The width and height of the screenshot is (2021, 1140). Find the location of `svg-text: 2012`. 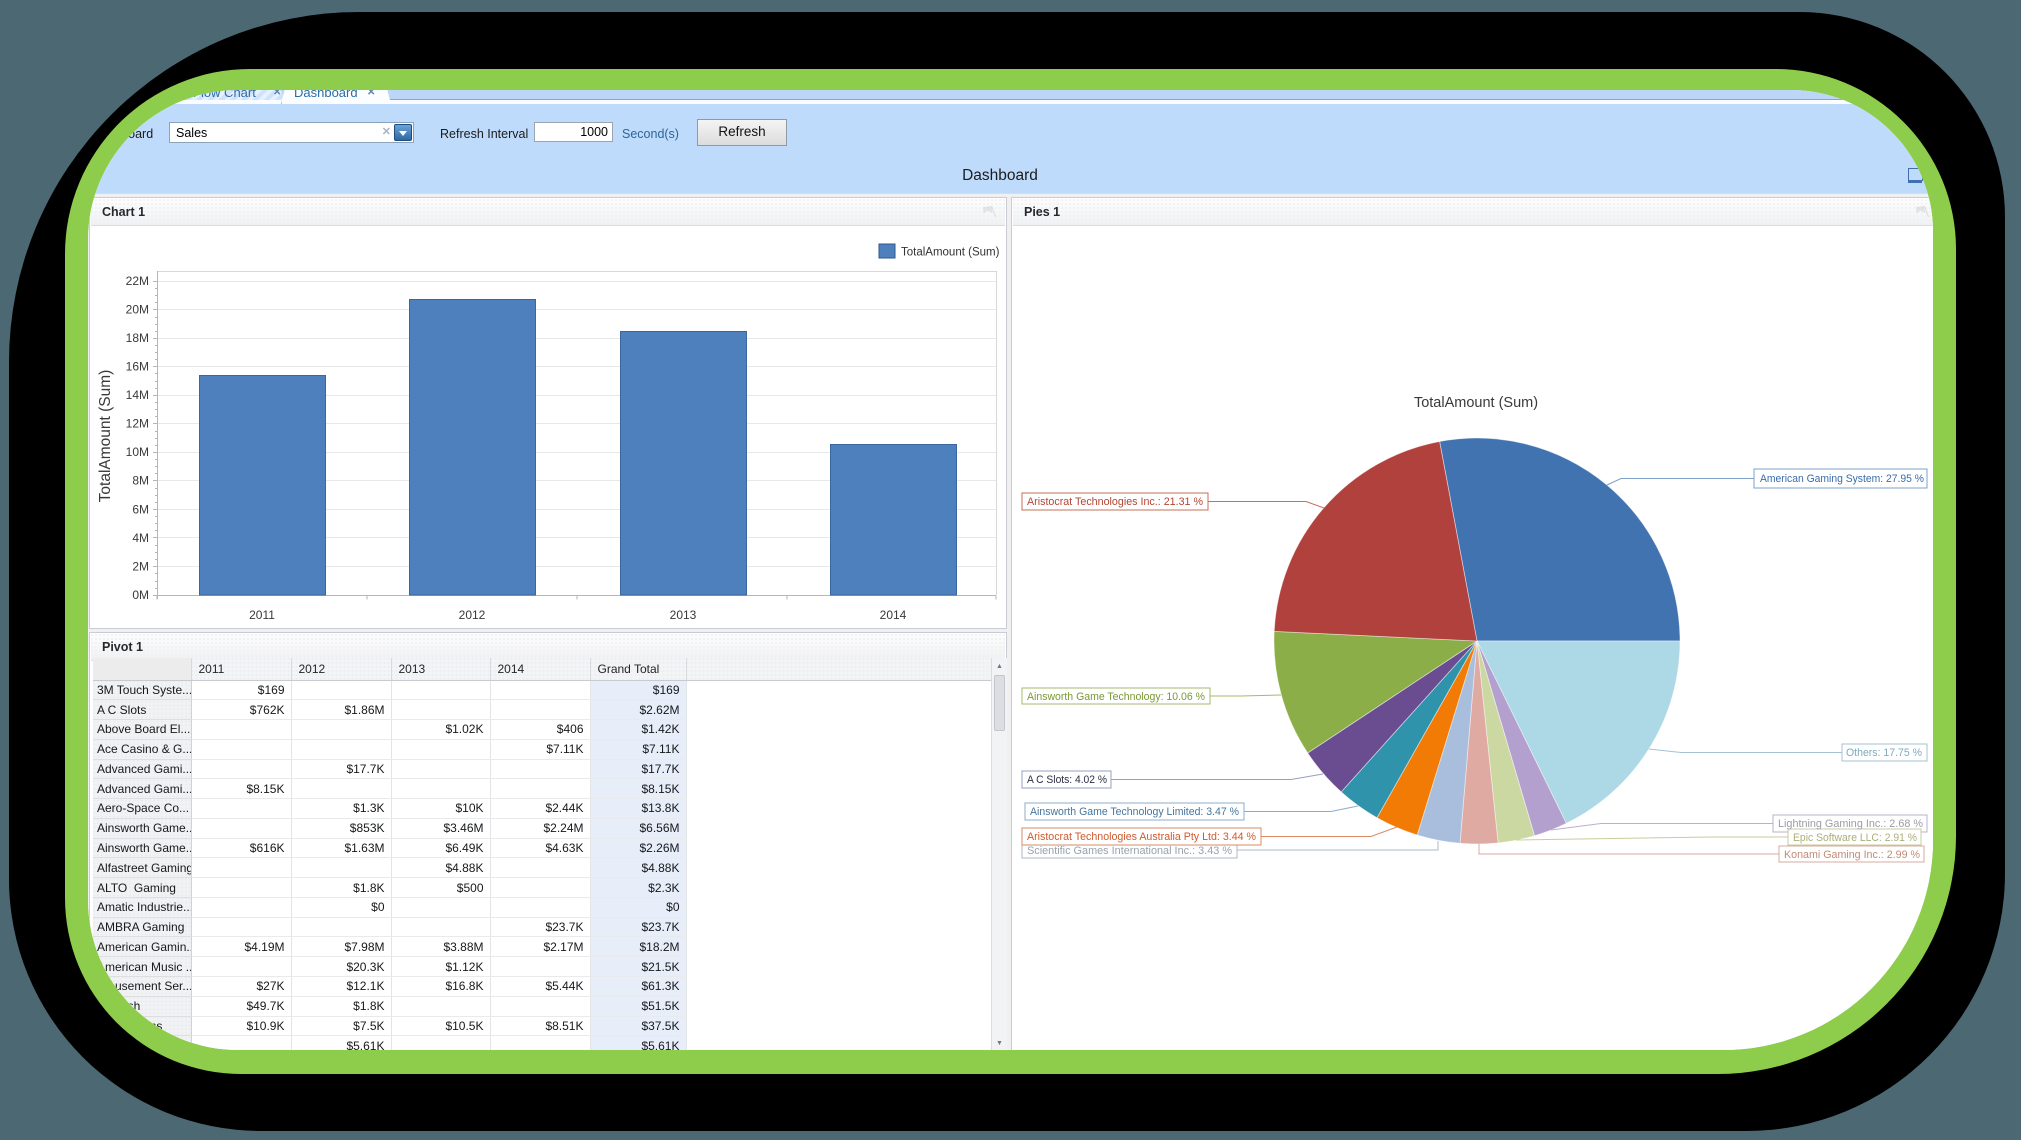

svg-text: 2012 is located at coordinates (472, 615).